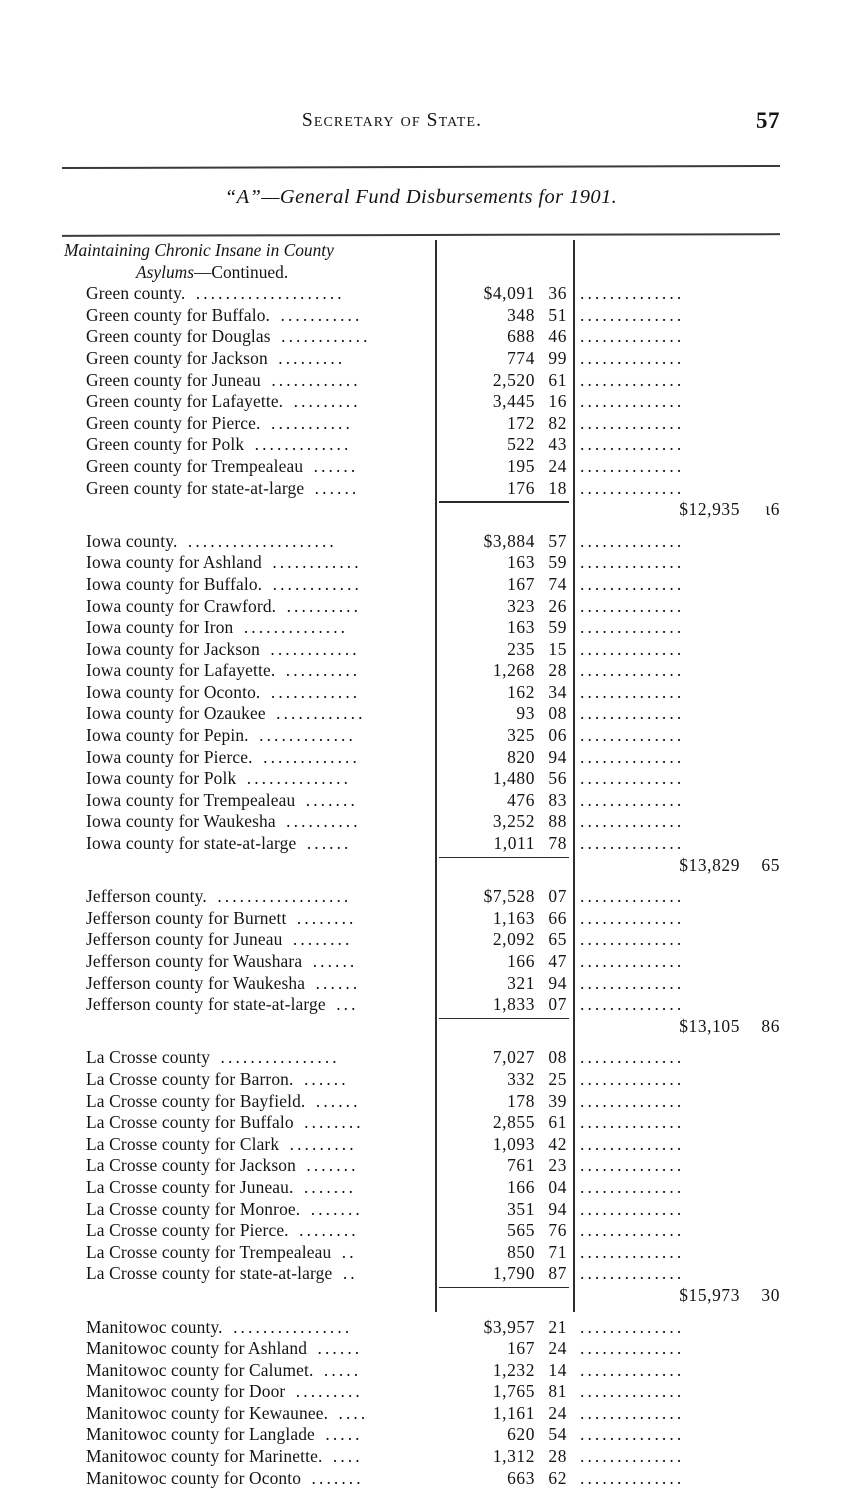 The width and height of the screenshot is (844, 1489). I want to click on row-amount-cell: 167 74, so click(502, 585).